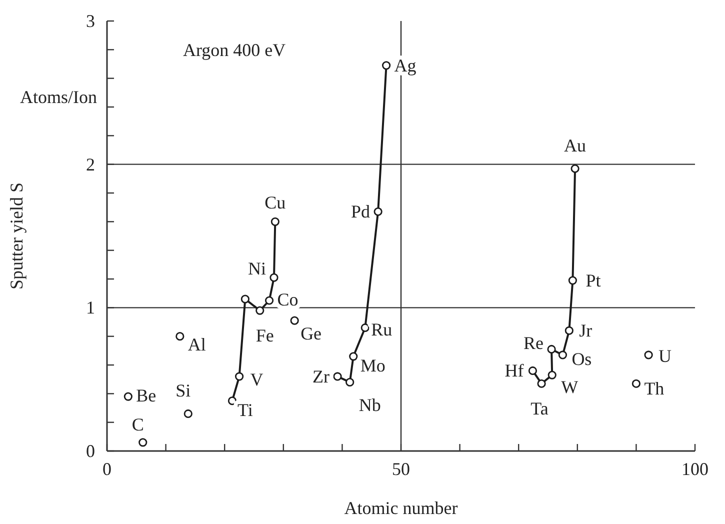  I want to click on annotation: Pt, so click(593, 280).